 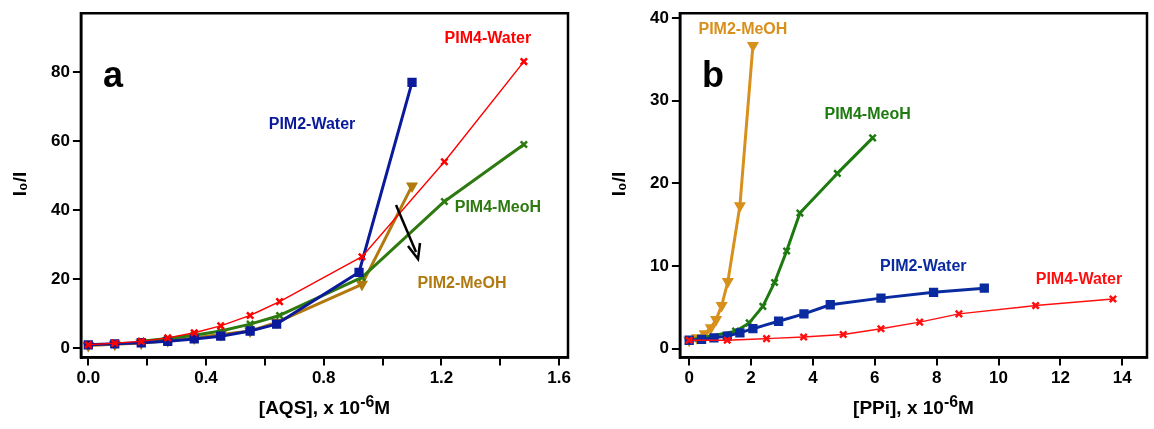 What do you see at coordinates (913, 406) in the screenshot?
I see `x-axis-title: [PPi], x 10$^{-6}$M` at bounding box center [913, 406].